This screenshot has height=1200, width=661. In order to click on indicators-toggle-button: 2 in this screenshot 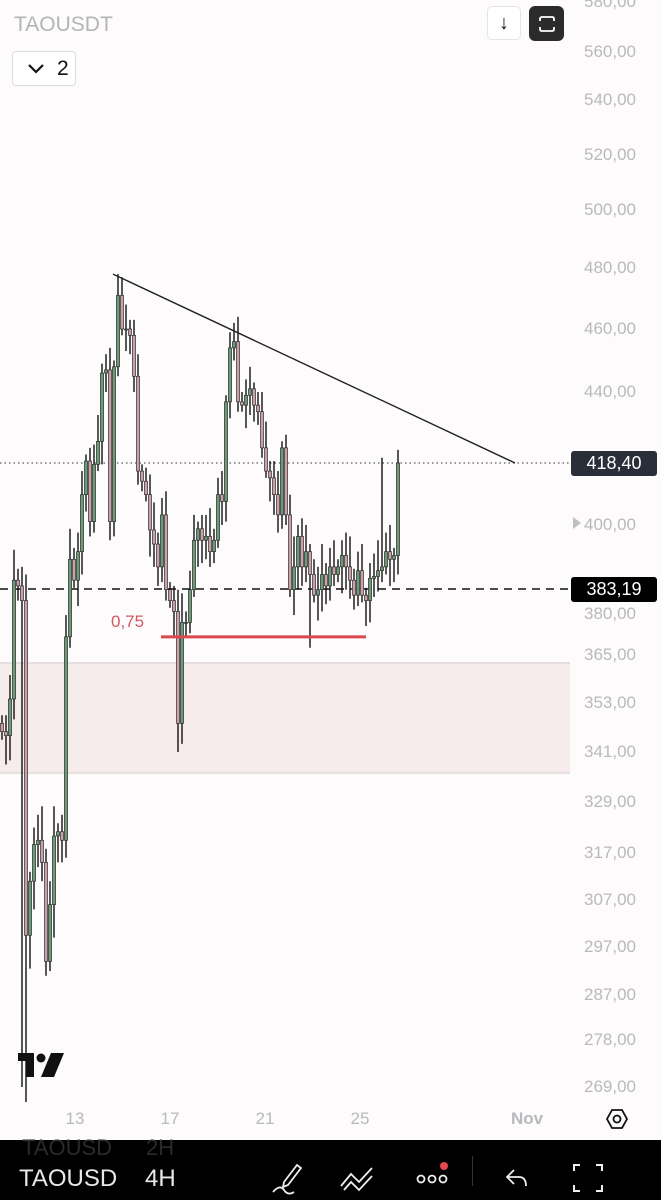, I will do `click(44, 68)`.